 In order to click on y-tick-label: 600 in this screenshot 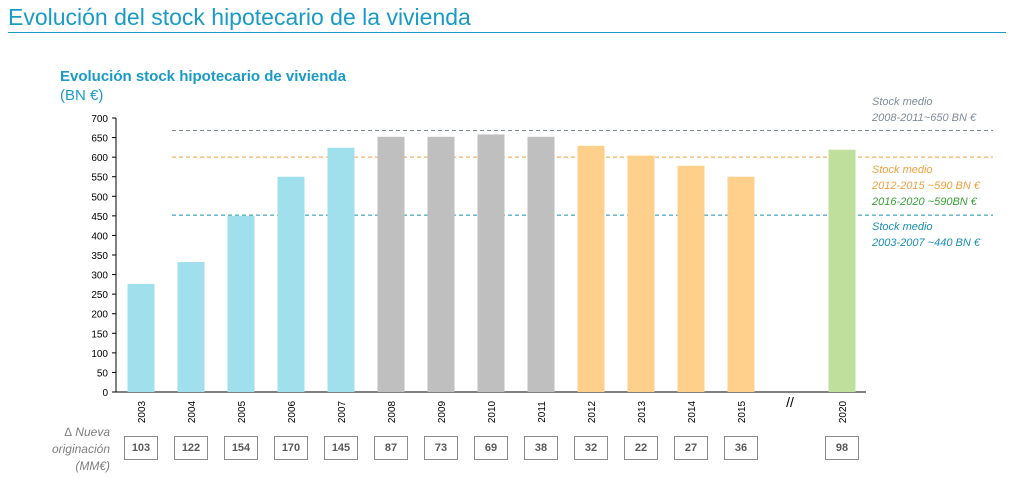, I will do `click(99, 158)`.